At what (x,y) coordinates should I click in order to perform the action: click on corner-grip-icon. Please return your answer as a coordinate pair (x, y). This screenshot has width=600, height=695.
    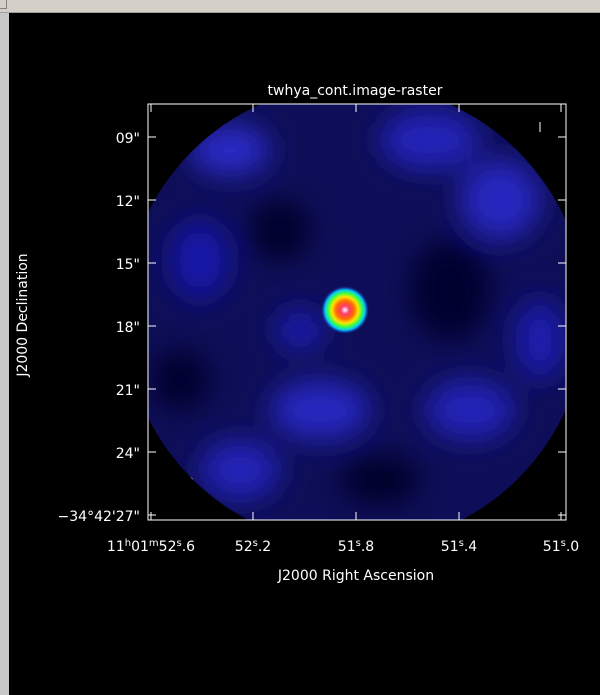
    Looking at the image, I should click on (3, 4).